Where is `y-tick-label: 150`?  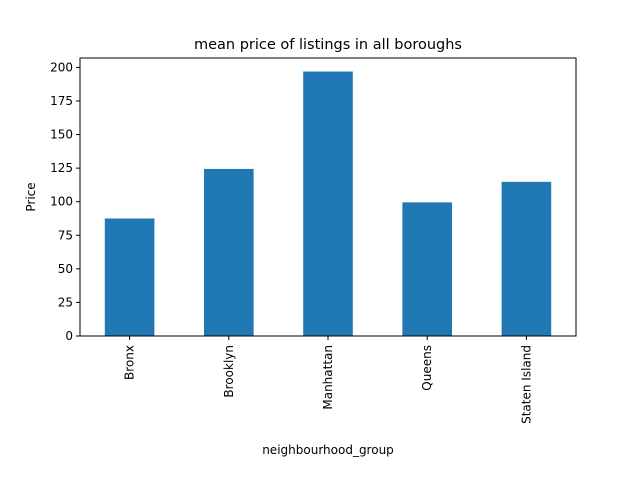 y-tick-label: 150 is located at coordinates (61, 135).